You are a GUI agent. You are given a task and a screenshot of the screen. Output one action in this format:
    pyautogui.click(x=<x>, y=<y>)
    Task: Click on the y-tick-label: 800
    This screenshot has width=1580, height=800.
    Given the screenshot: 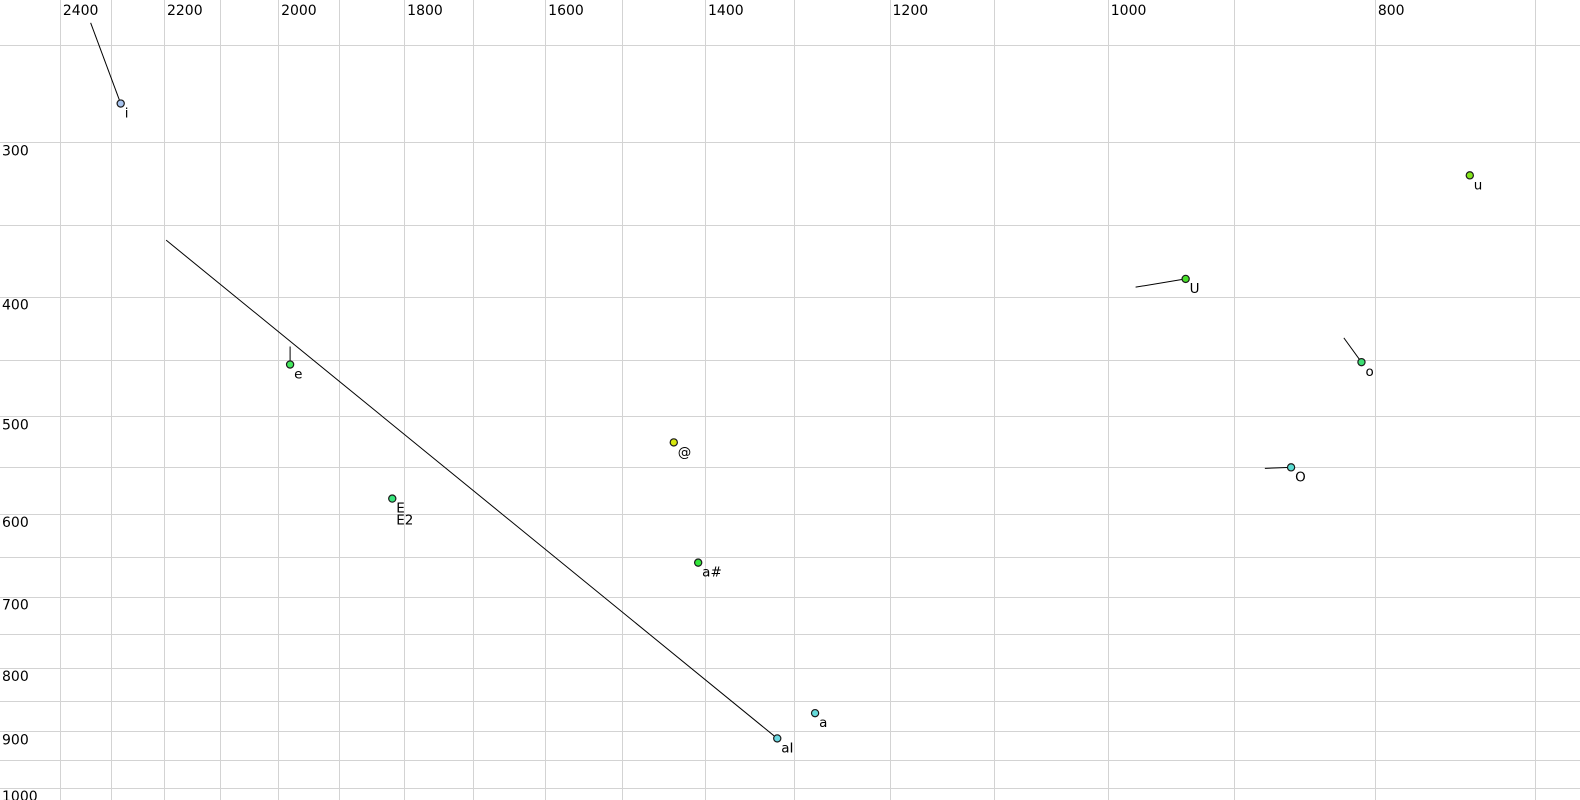 What is the action you would take?
    pyautogui.click(x=15, y=677)
    